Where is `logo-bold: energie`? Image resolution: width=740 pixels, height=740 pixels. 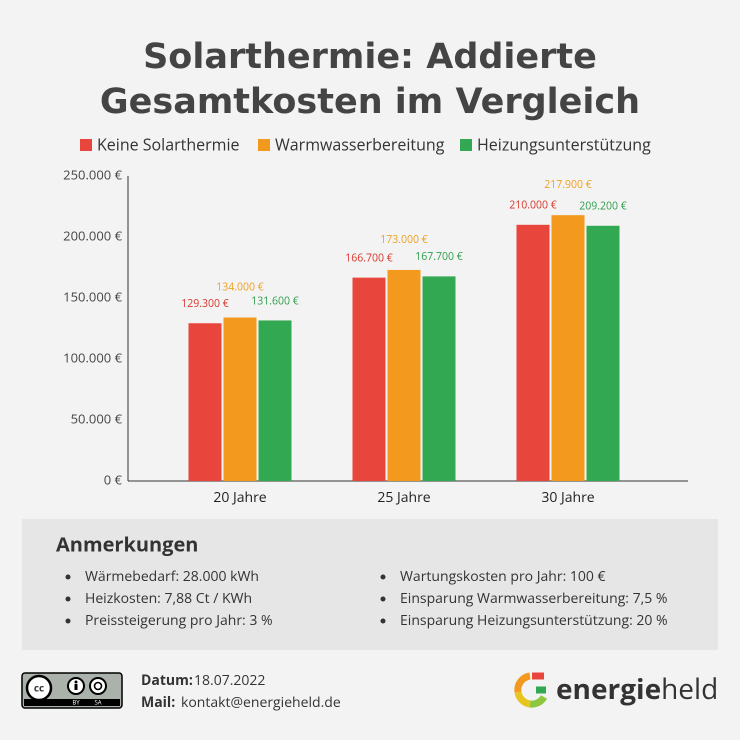 logo-bold: energie is located at coordinates (608, 689).